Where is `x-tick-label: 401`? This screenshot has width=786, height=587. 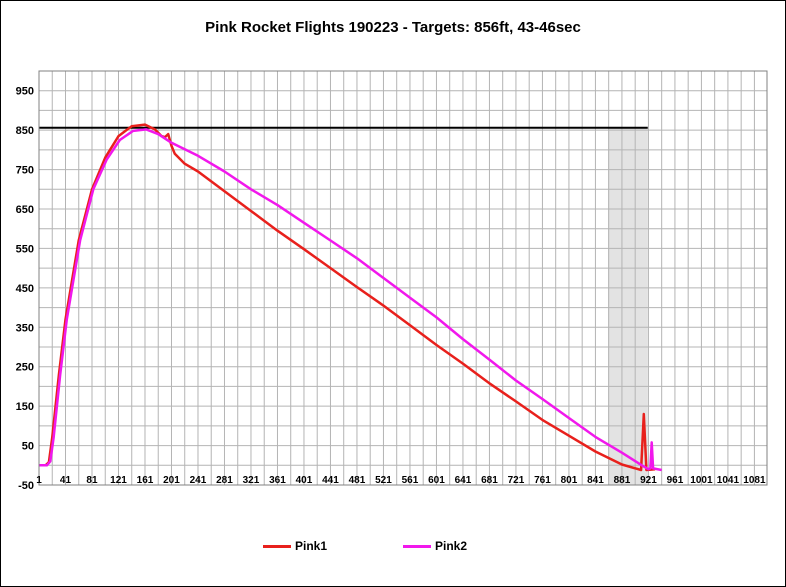
x-tick-label: 401 is located at coordinates (304, 480).